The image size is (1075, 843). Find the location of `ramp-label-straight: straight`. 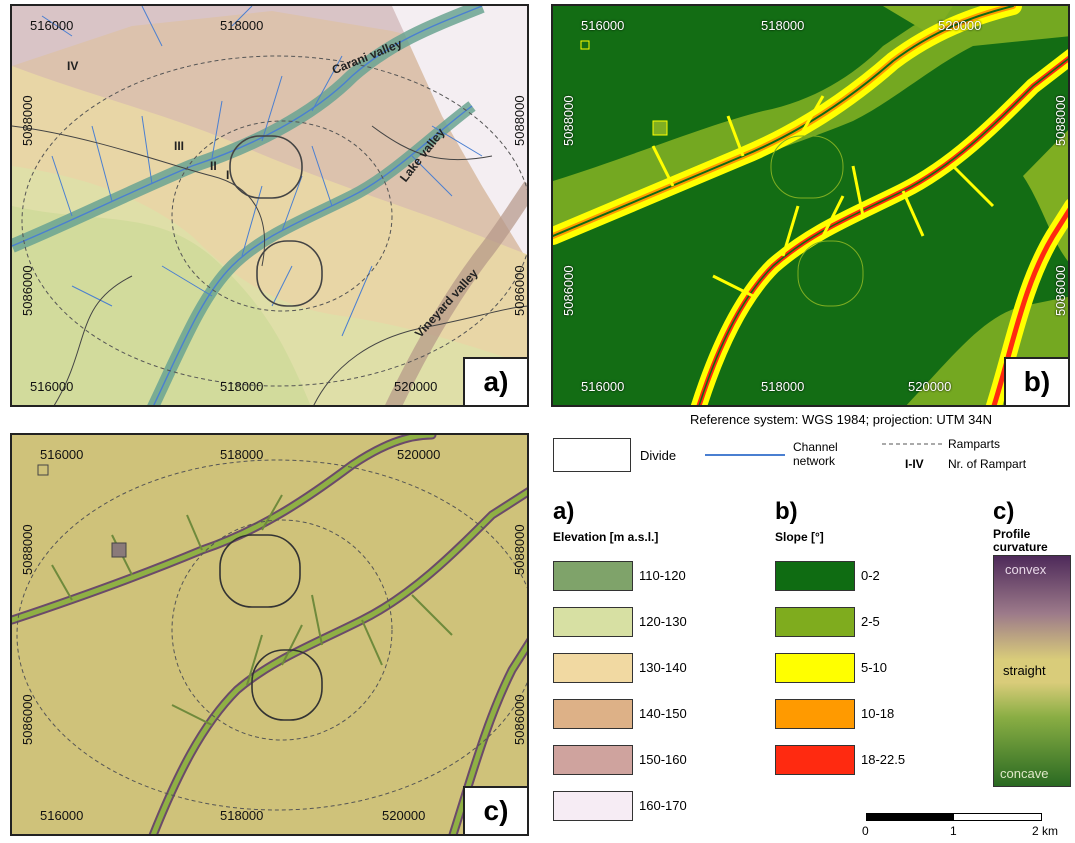

ramp-label-straight: straight is located at coordinates (1024, 670).